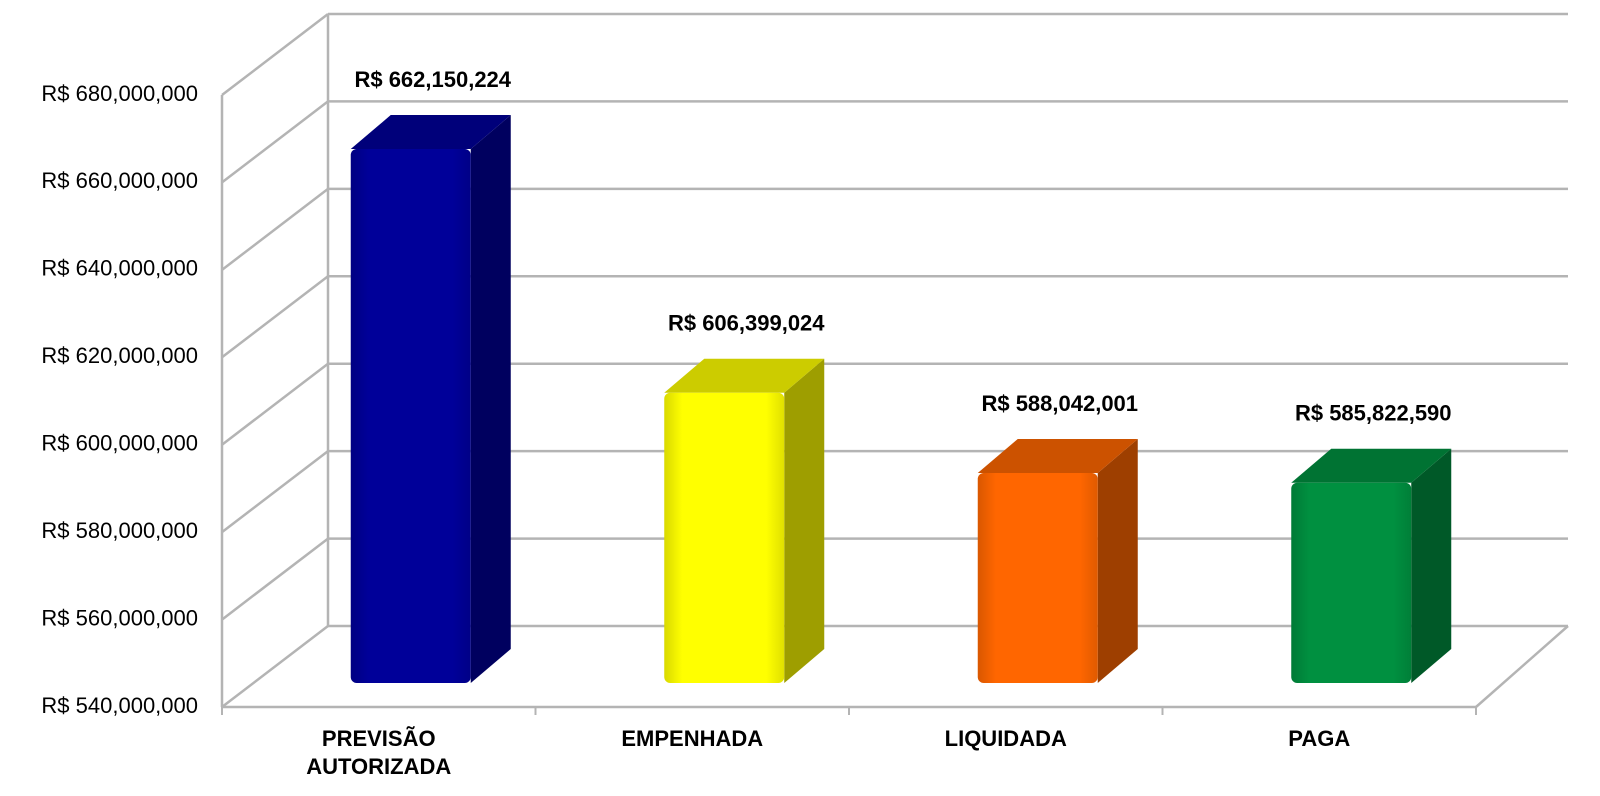 The width and height of the screenshot is (1600, 796). I want to click on y-tick-label: R$ 560,000,000, so click(119, 617).